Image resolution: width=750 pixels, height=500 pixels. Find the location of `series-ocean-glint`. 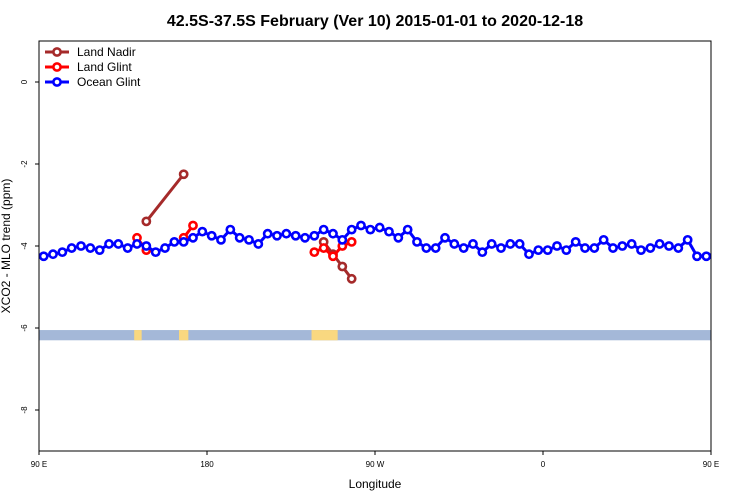

series-ocean-glint is located at coordinates (375, 241).